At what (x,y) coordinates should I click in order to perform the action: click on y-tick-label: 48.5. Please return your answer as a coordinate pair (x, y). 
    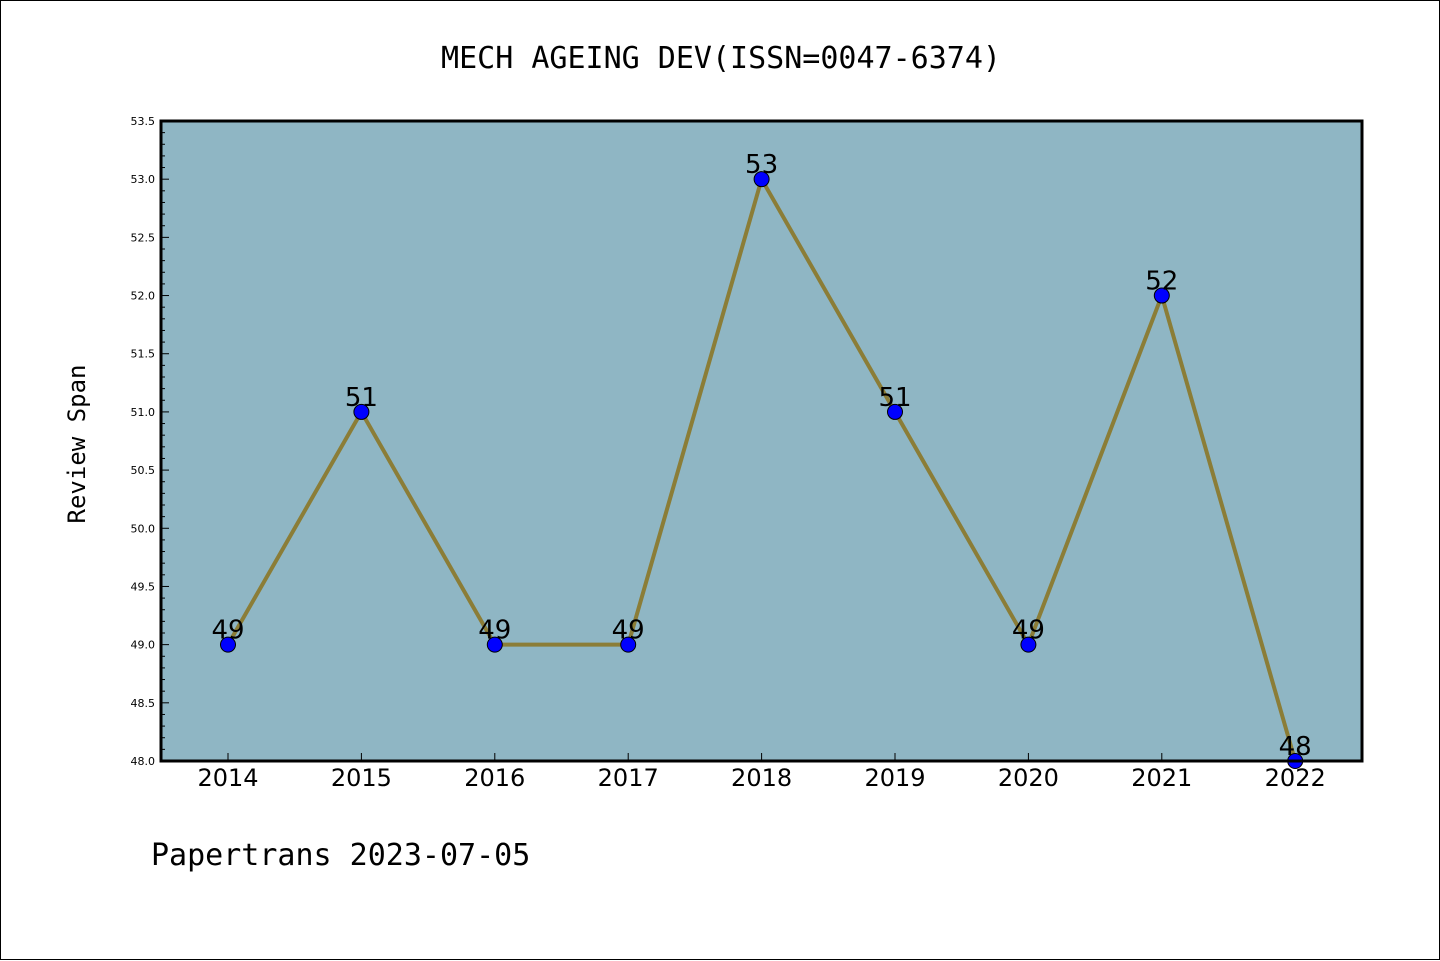
    Looking at the image, I should click on (143, 703).